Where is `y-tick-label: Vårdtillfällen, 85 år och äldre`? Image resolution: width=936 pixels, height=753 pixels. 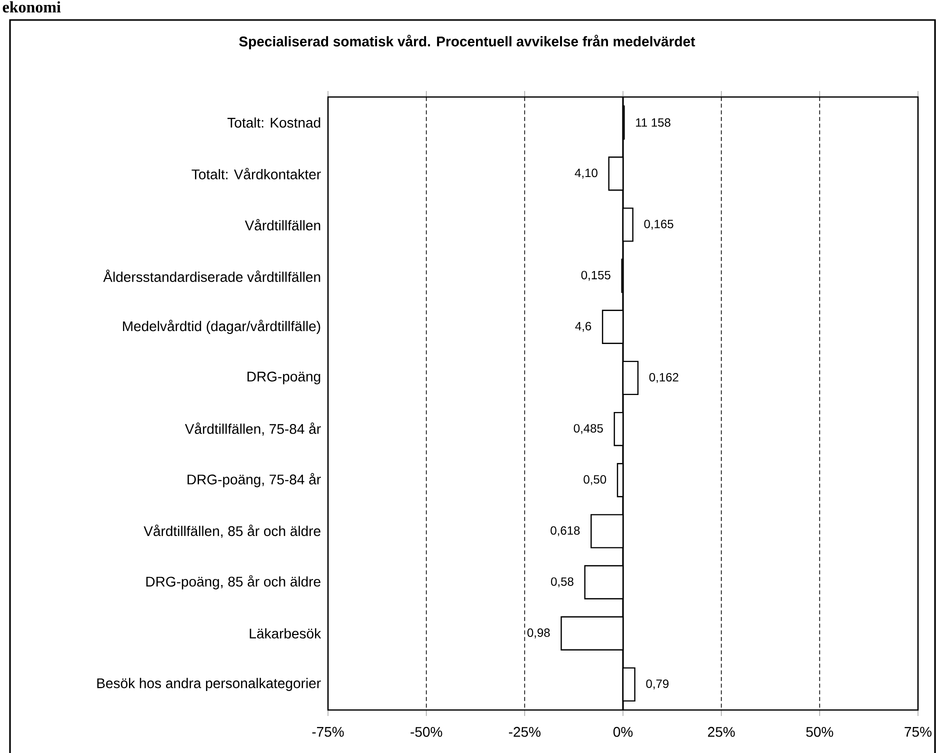 y-tick-label: Vårdtillfällen, 85 år och äldre is located at coordinates (232, 531).